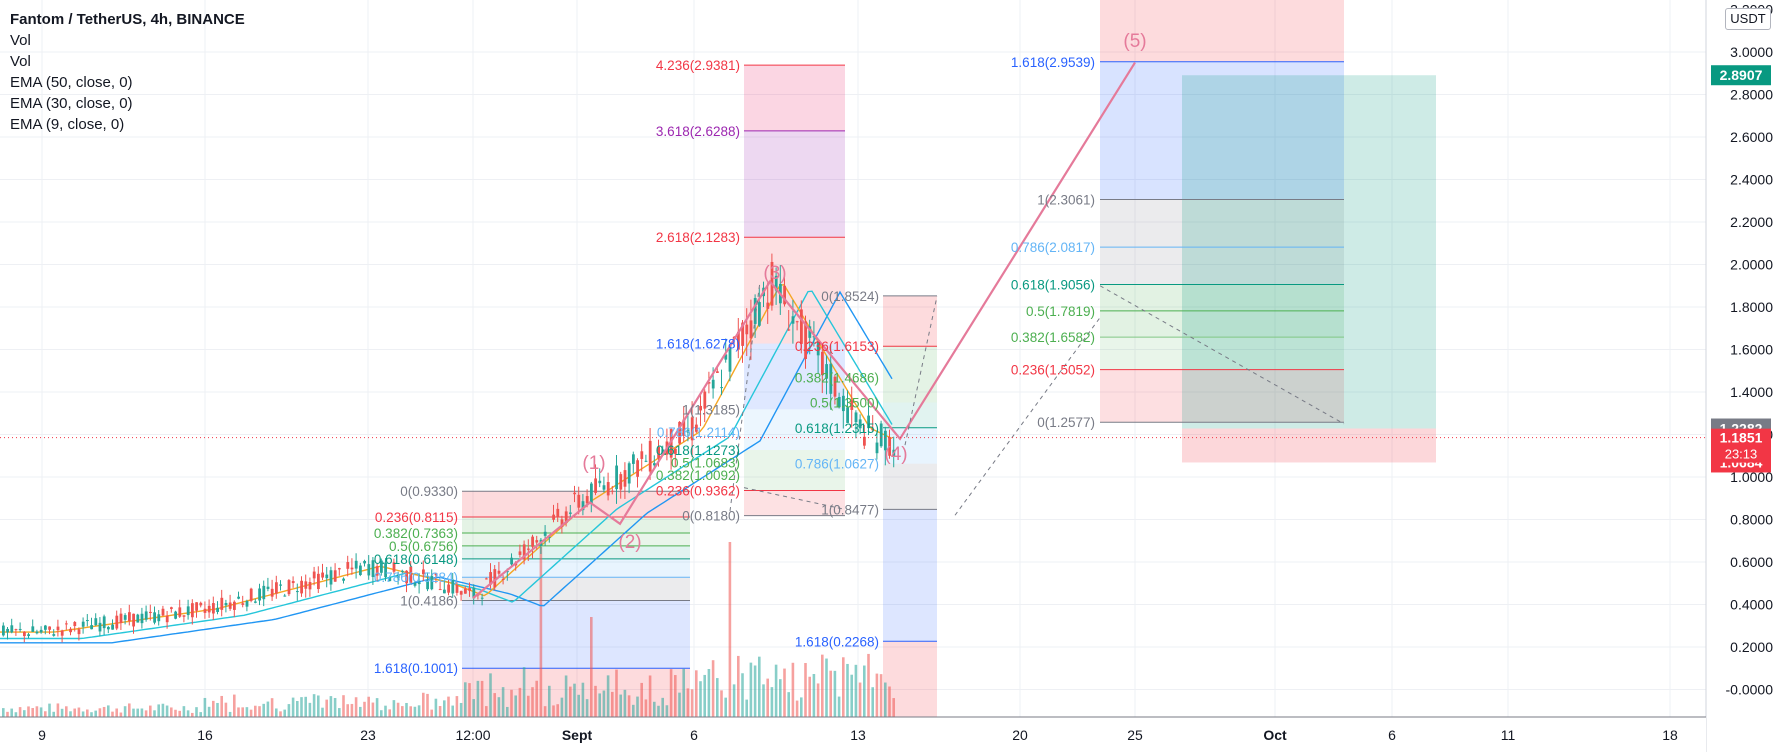 The image size is (1787, 752). Describe the element at coordinates (1751, 520) in the screenshot. I see `price-tick-label: 0.8000` at that location.